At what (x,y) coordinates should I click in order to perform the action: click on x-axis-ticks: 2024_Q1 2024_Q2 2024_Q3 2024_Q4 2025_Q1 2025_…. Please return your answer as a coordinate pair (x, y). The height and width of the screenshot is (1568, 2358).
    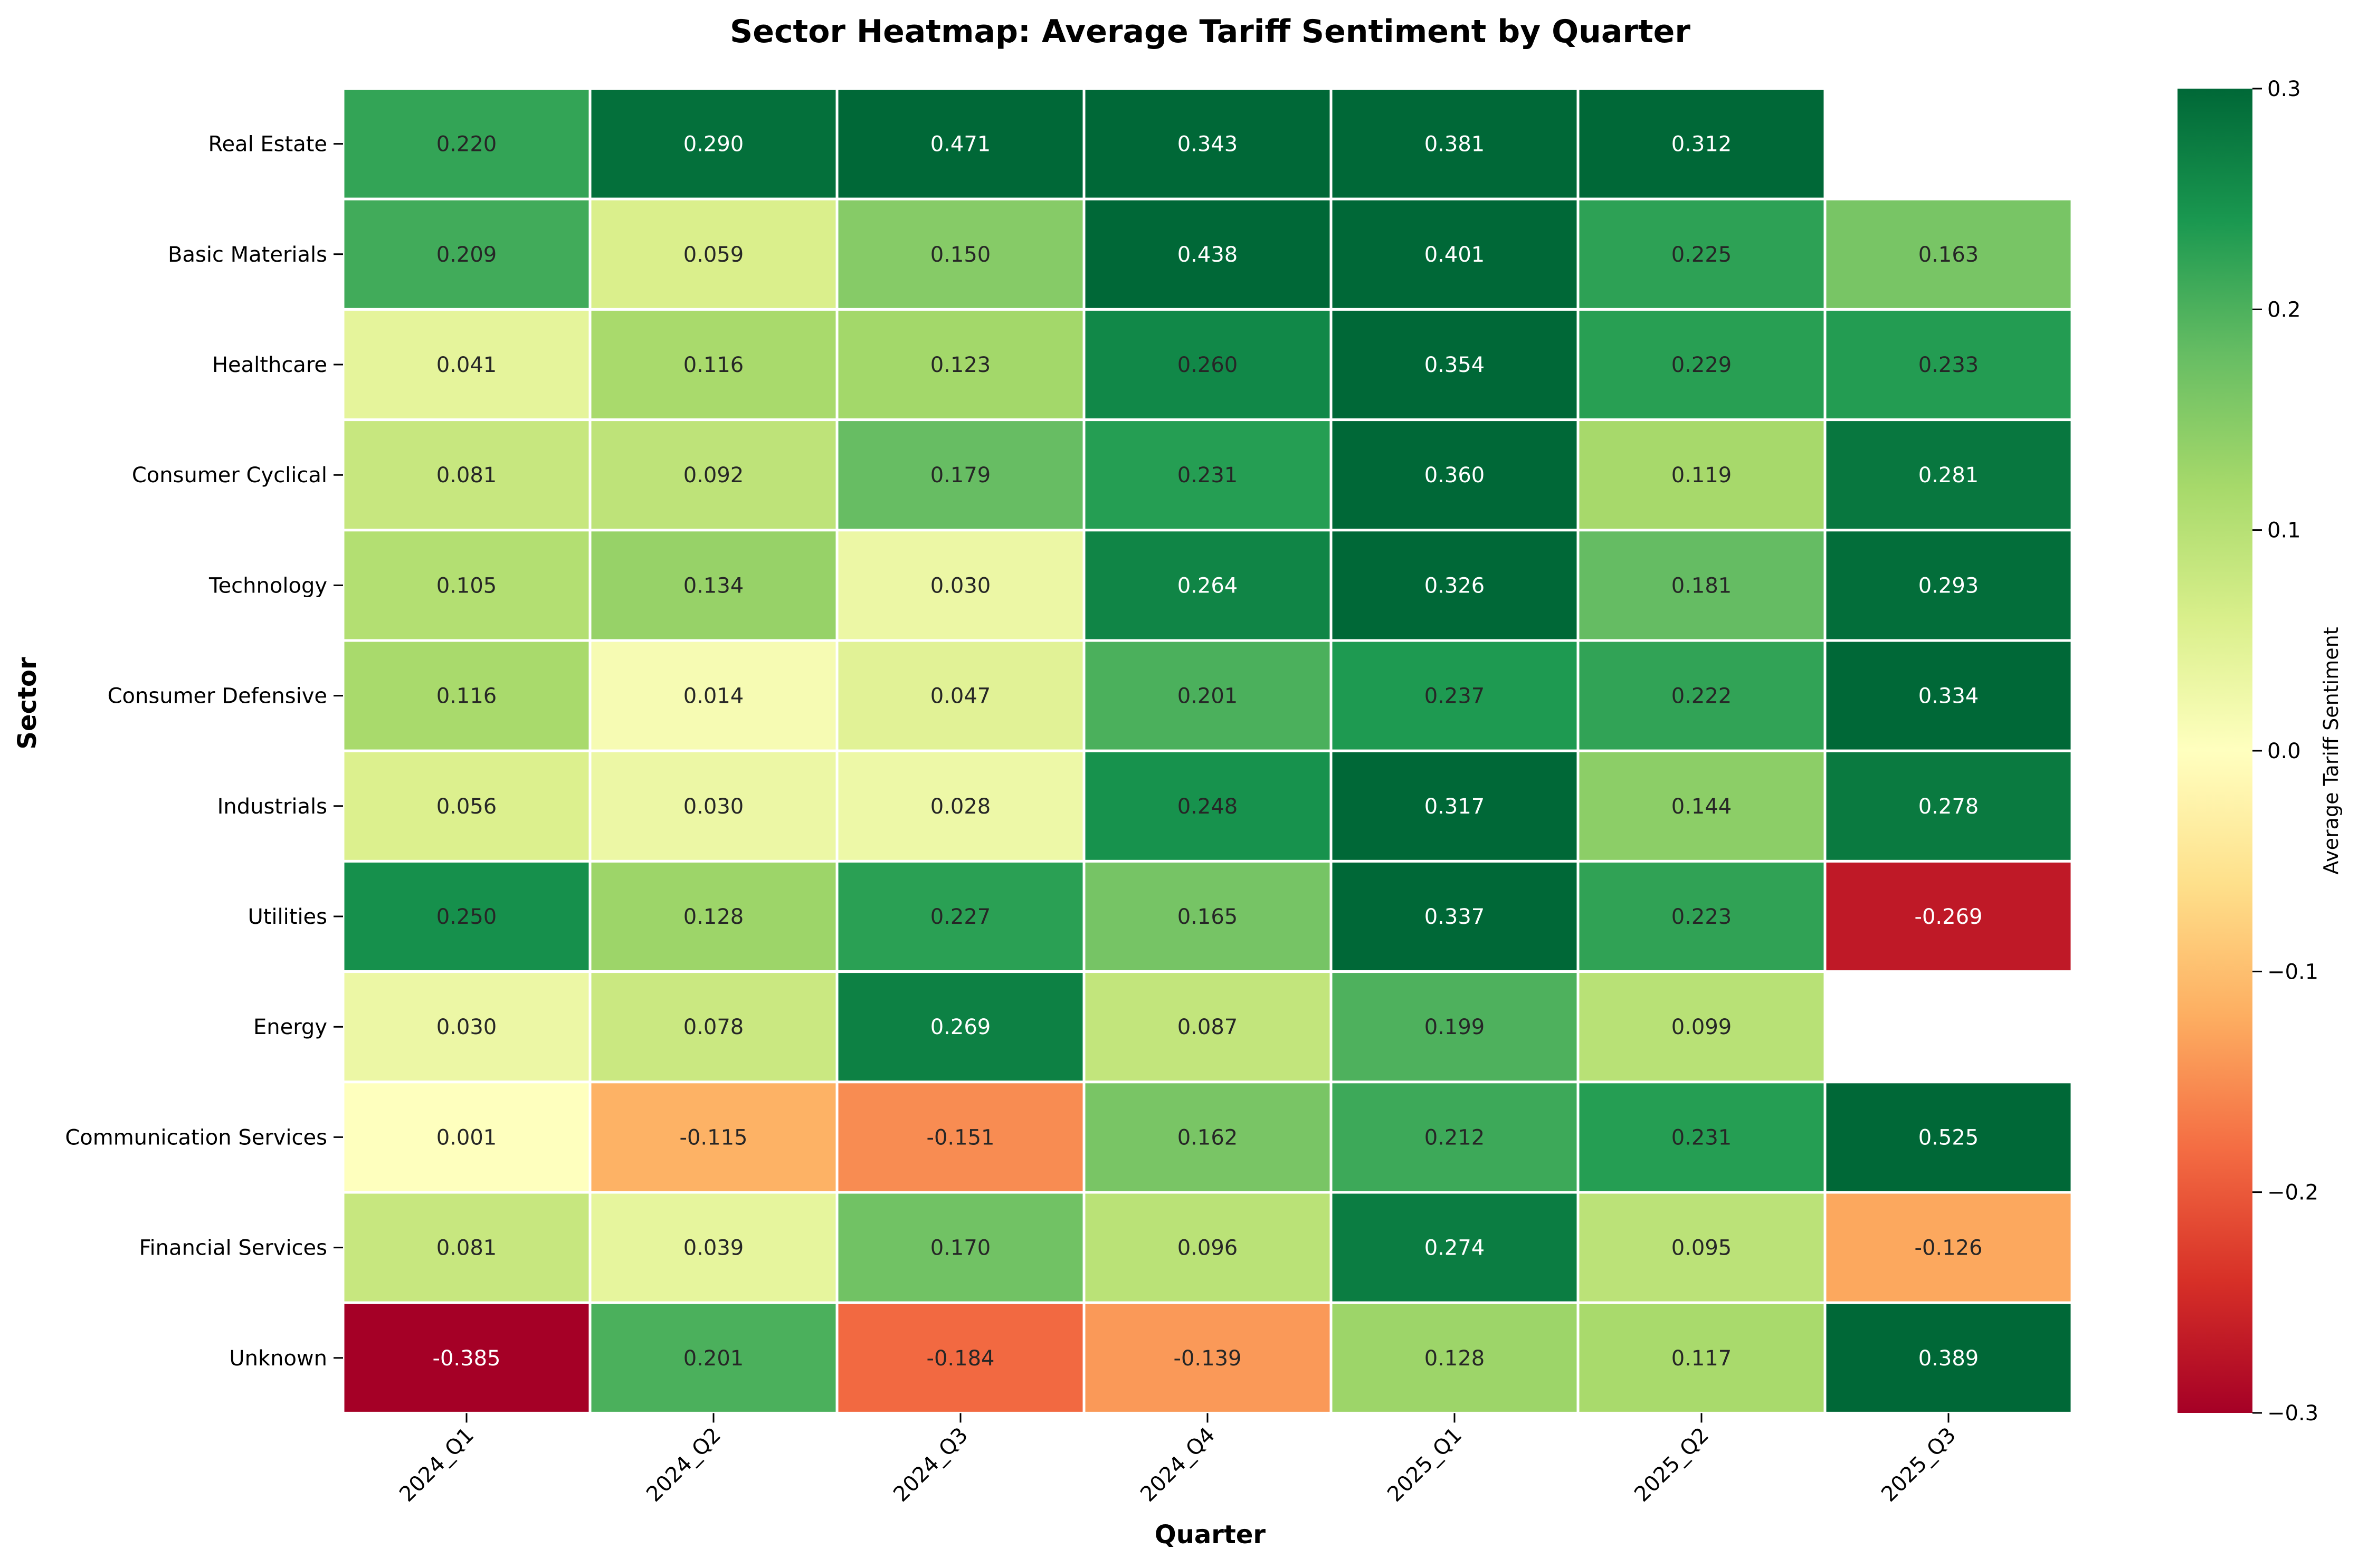
    Looking at the image, I should click on (1178, 1460).